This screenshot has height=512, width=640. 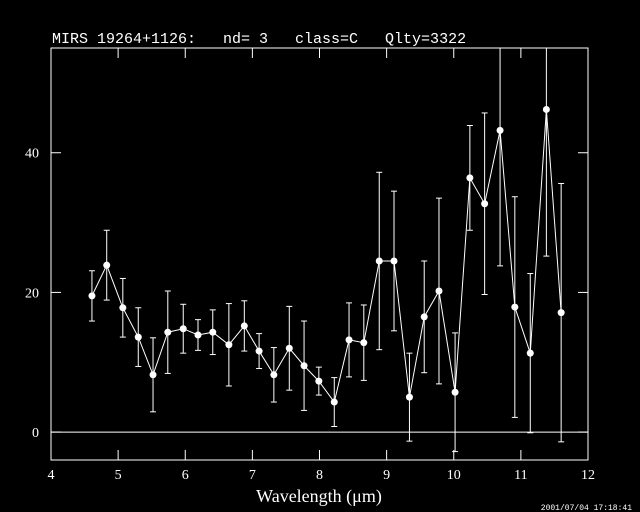 What do you see at coordinates (454, 475) in the screenshot?
I see `x-tick-label: 10` at bounding box center [454, 475].